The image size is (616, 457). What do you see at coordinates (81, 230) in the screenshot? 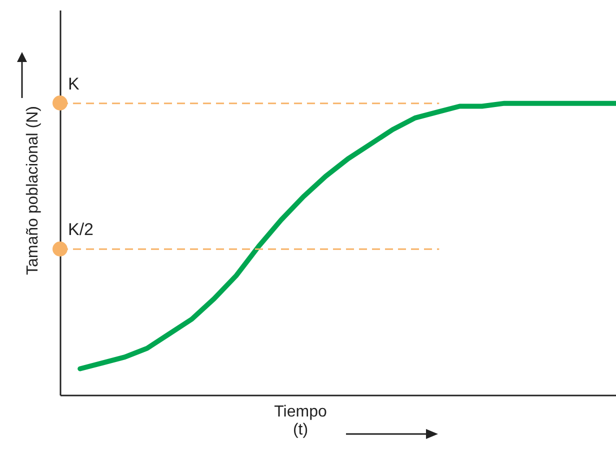
I see `ref-line-label: K/2` at bounding box center [81, 230].